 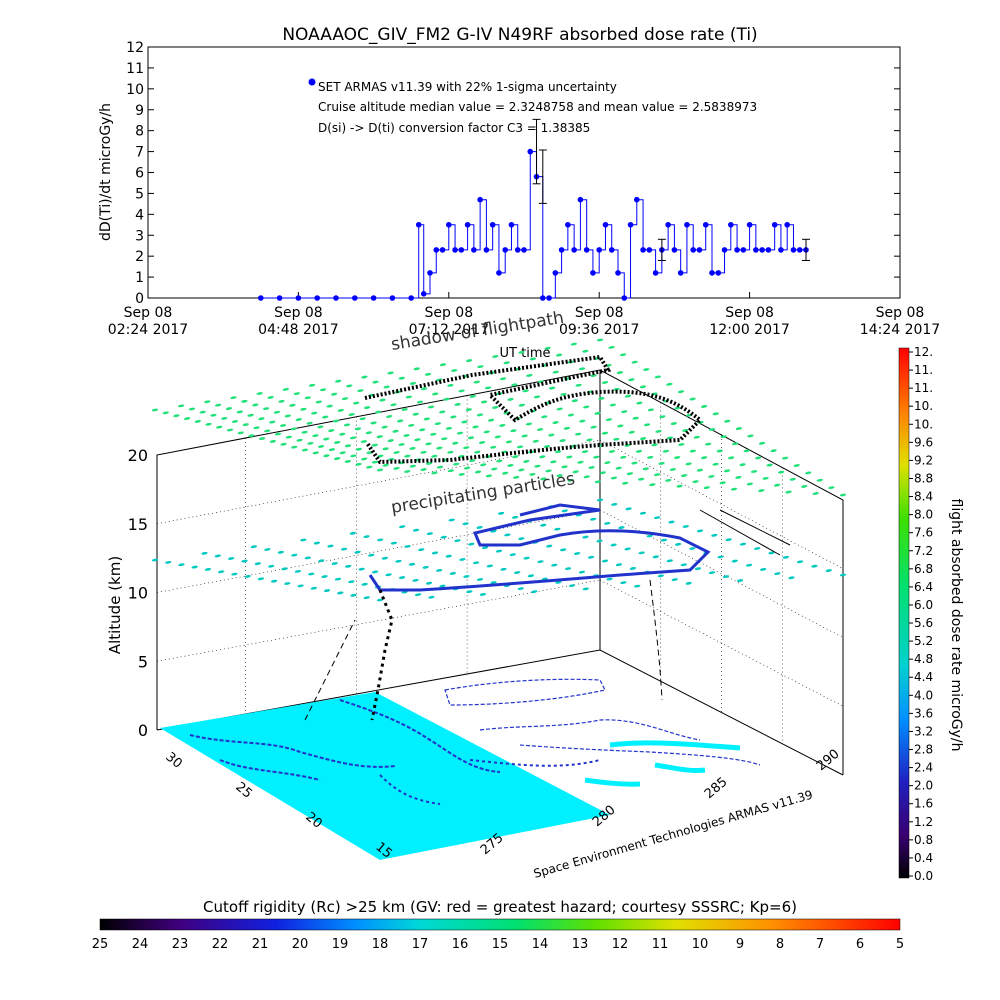 What do you see at coordinates (385, 776) in the screenshot?
I see `map-floor` at bounding box center [385, 776].